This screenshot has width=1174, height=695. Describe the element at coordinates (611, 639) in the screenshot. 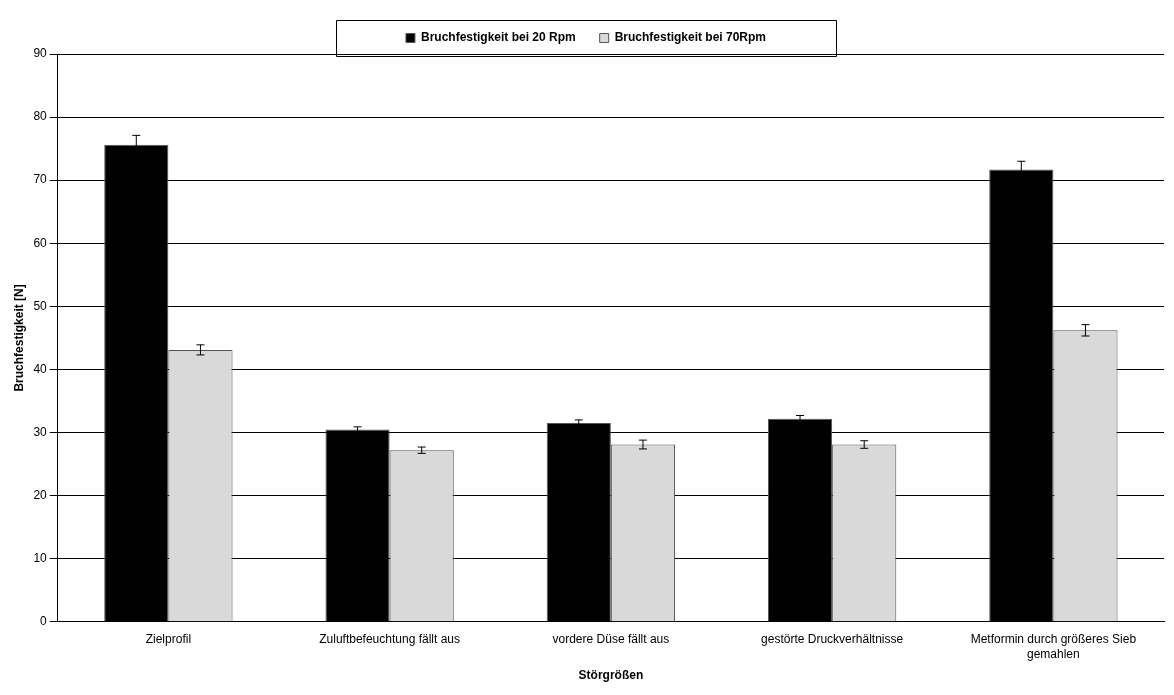

I see `x-tick-label: vordere Düse fällt aus` at that location.